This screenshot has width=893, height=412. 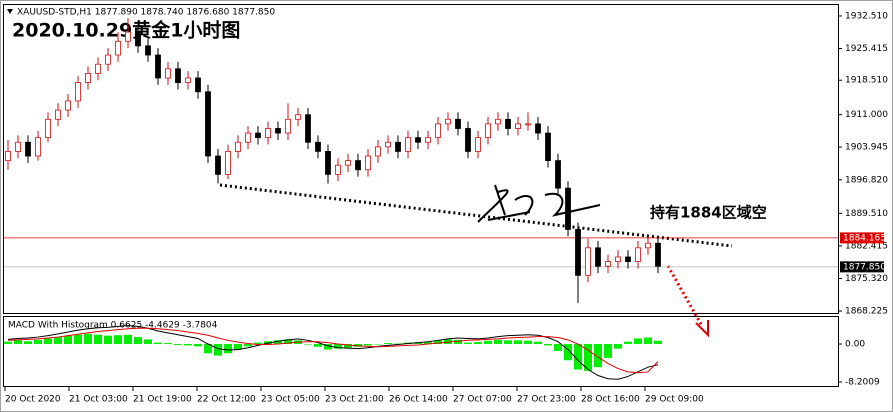 What do you see at coordinates (855, 345) in the screenshot?
I see `y-tick-label: 0.00` at bounding box center [855, 345].